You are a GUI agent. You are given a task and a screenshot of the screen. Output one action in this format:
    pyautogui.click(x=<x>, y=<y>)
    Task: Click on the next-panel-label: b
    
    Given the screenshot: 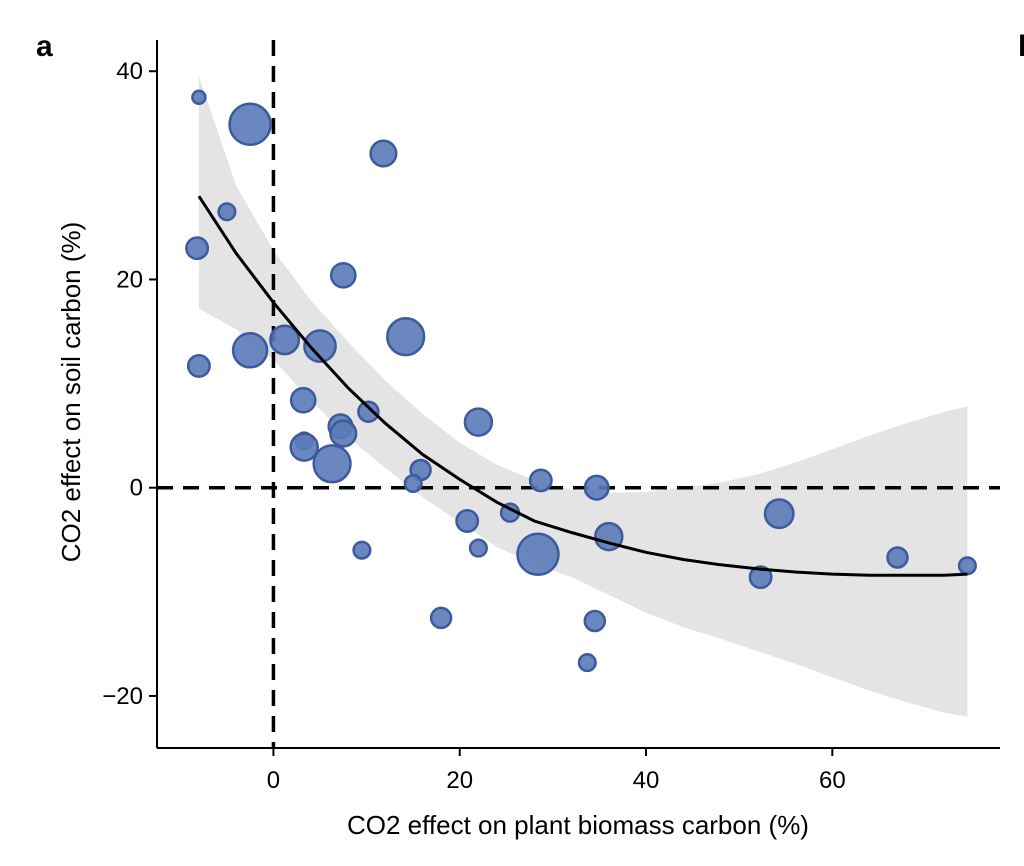 What is the action you would take?
    pyautogui.click(x=1021, y=46)
    